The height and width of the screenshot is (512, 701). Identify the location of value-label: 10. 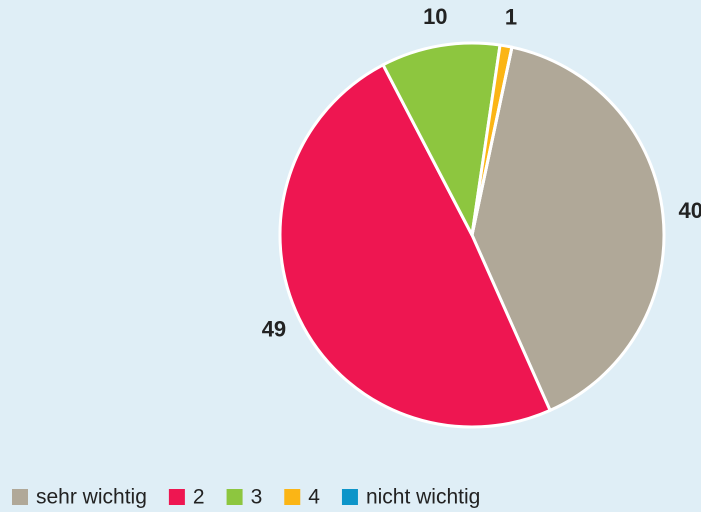
(435, 16).